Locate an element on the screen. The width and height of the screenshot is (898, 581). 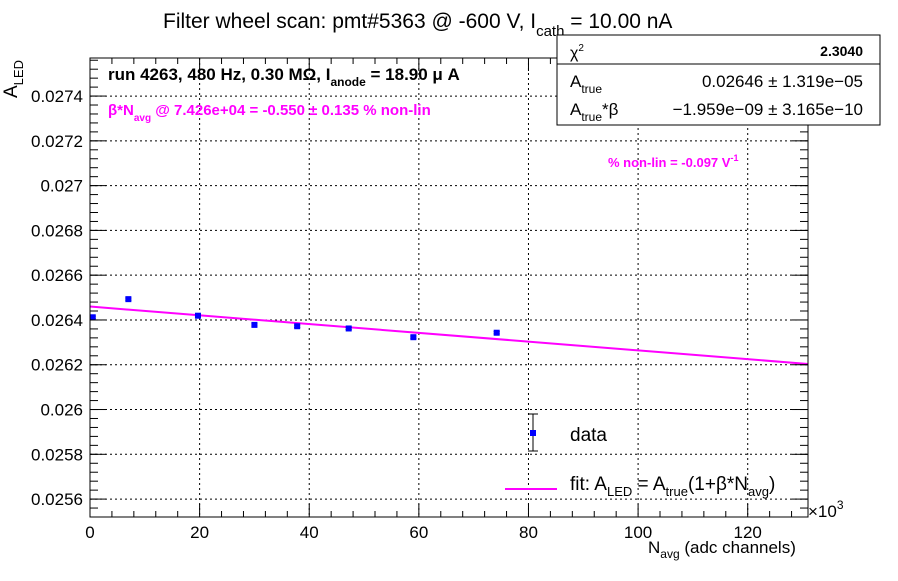
legend: data fit: ALED = Atrue(1+β*Navg) is located at coordinates (640, 456).